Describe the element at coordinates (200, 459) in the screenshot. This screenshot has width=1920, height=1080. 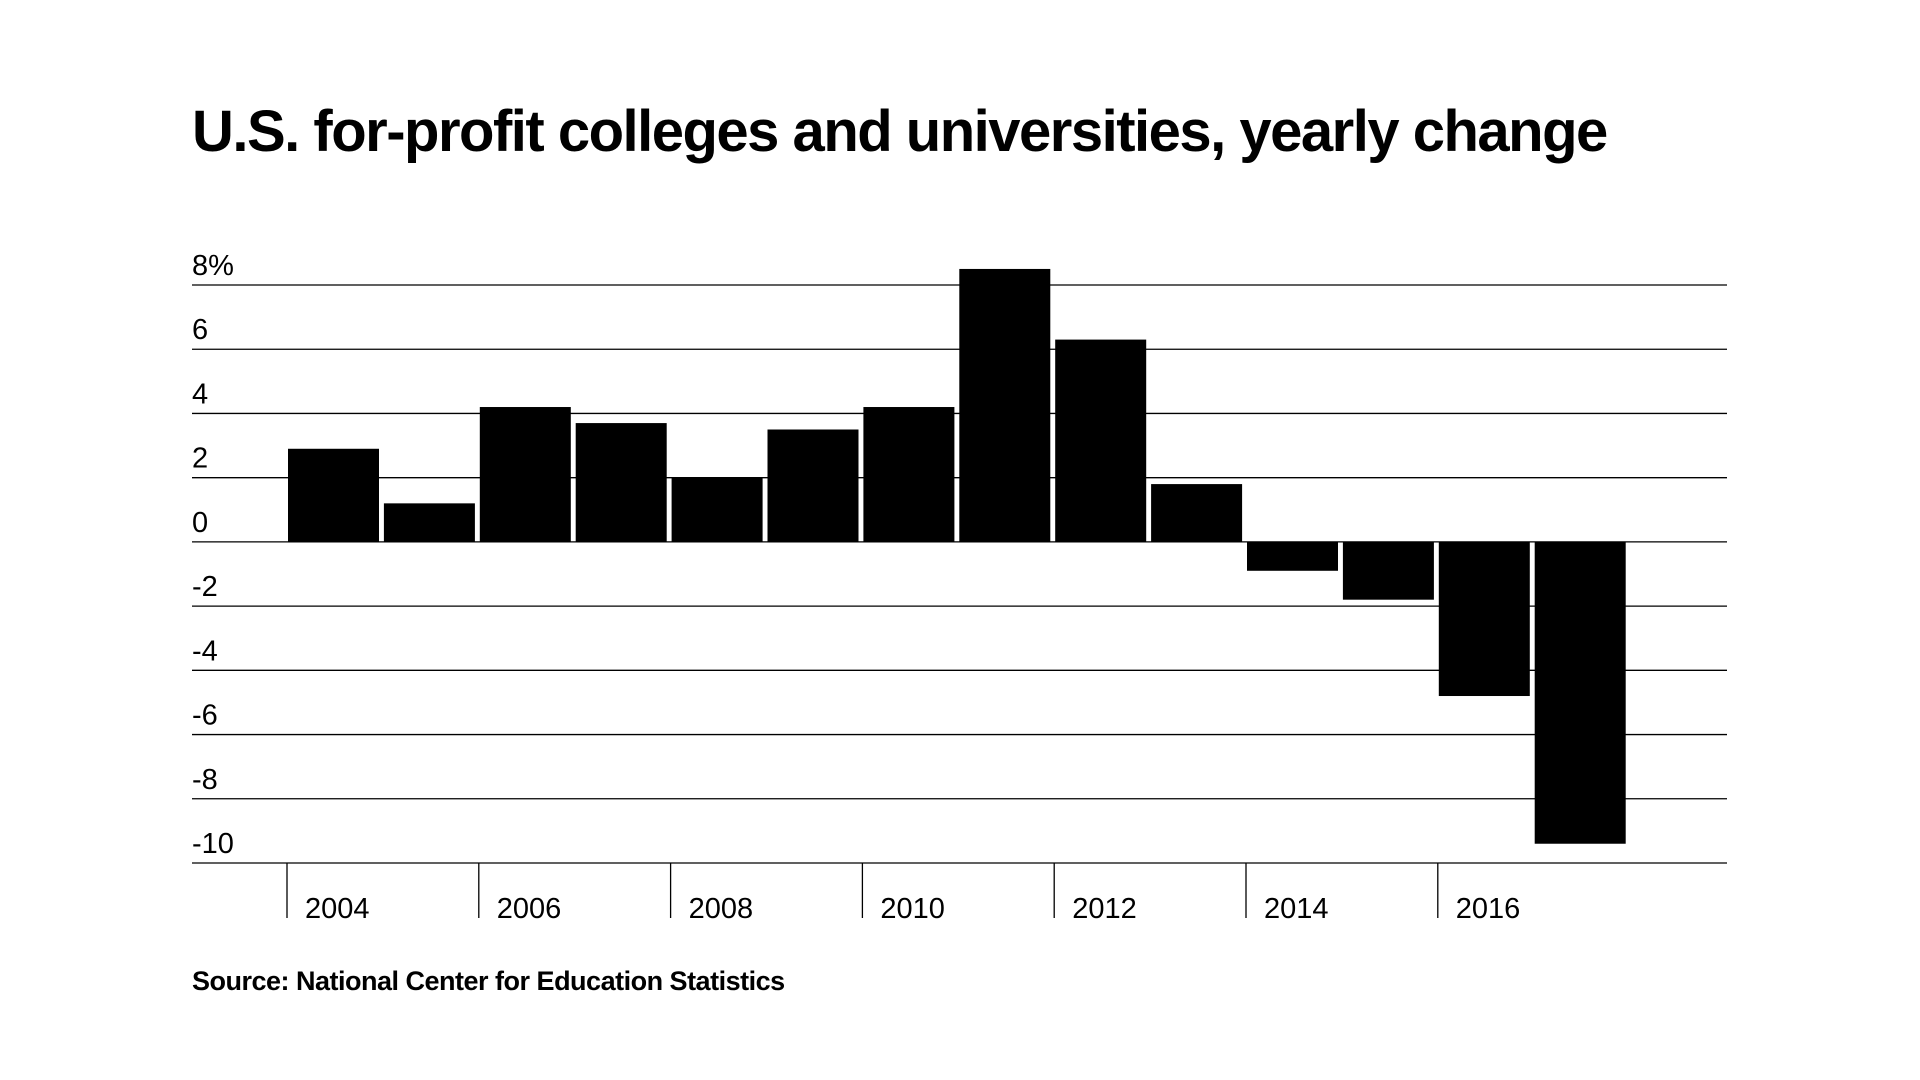
I see `y-tick-label: 2` at that location.